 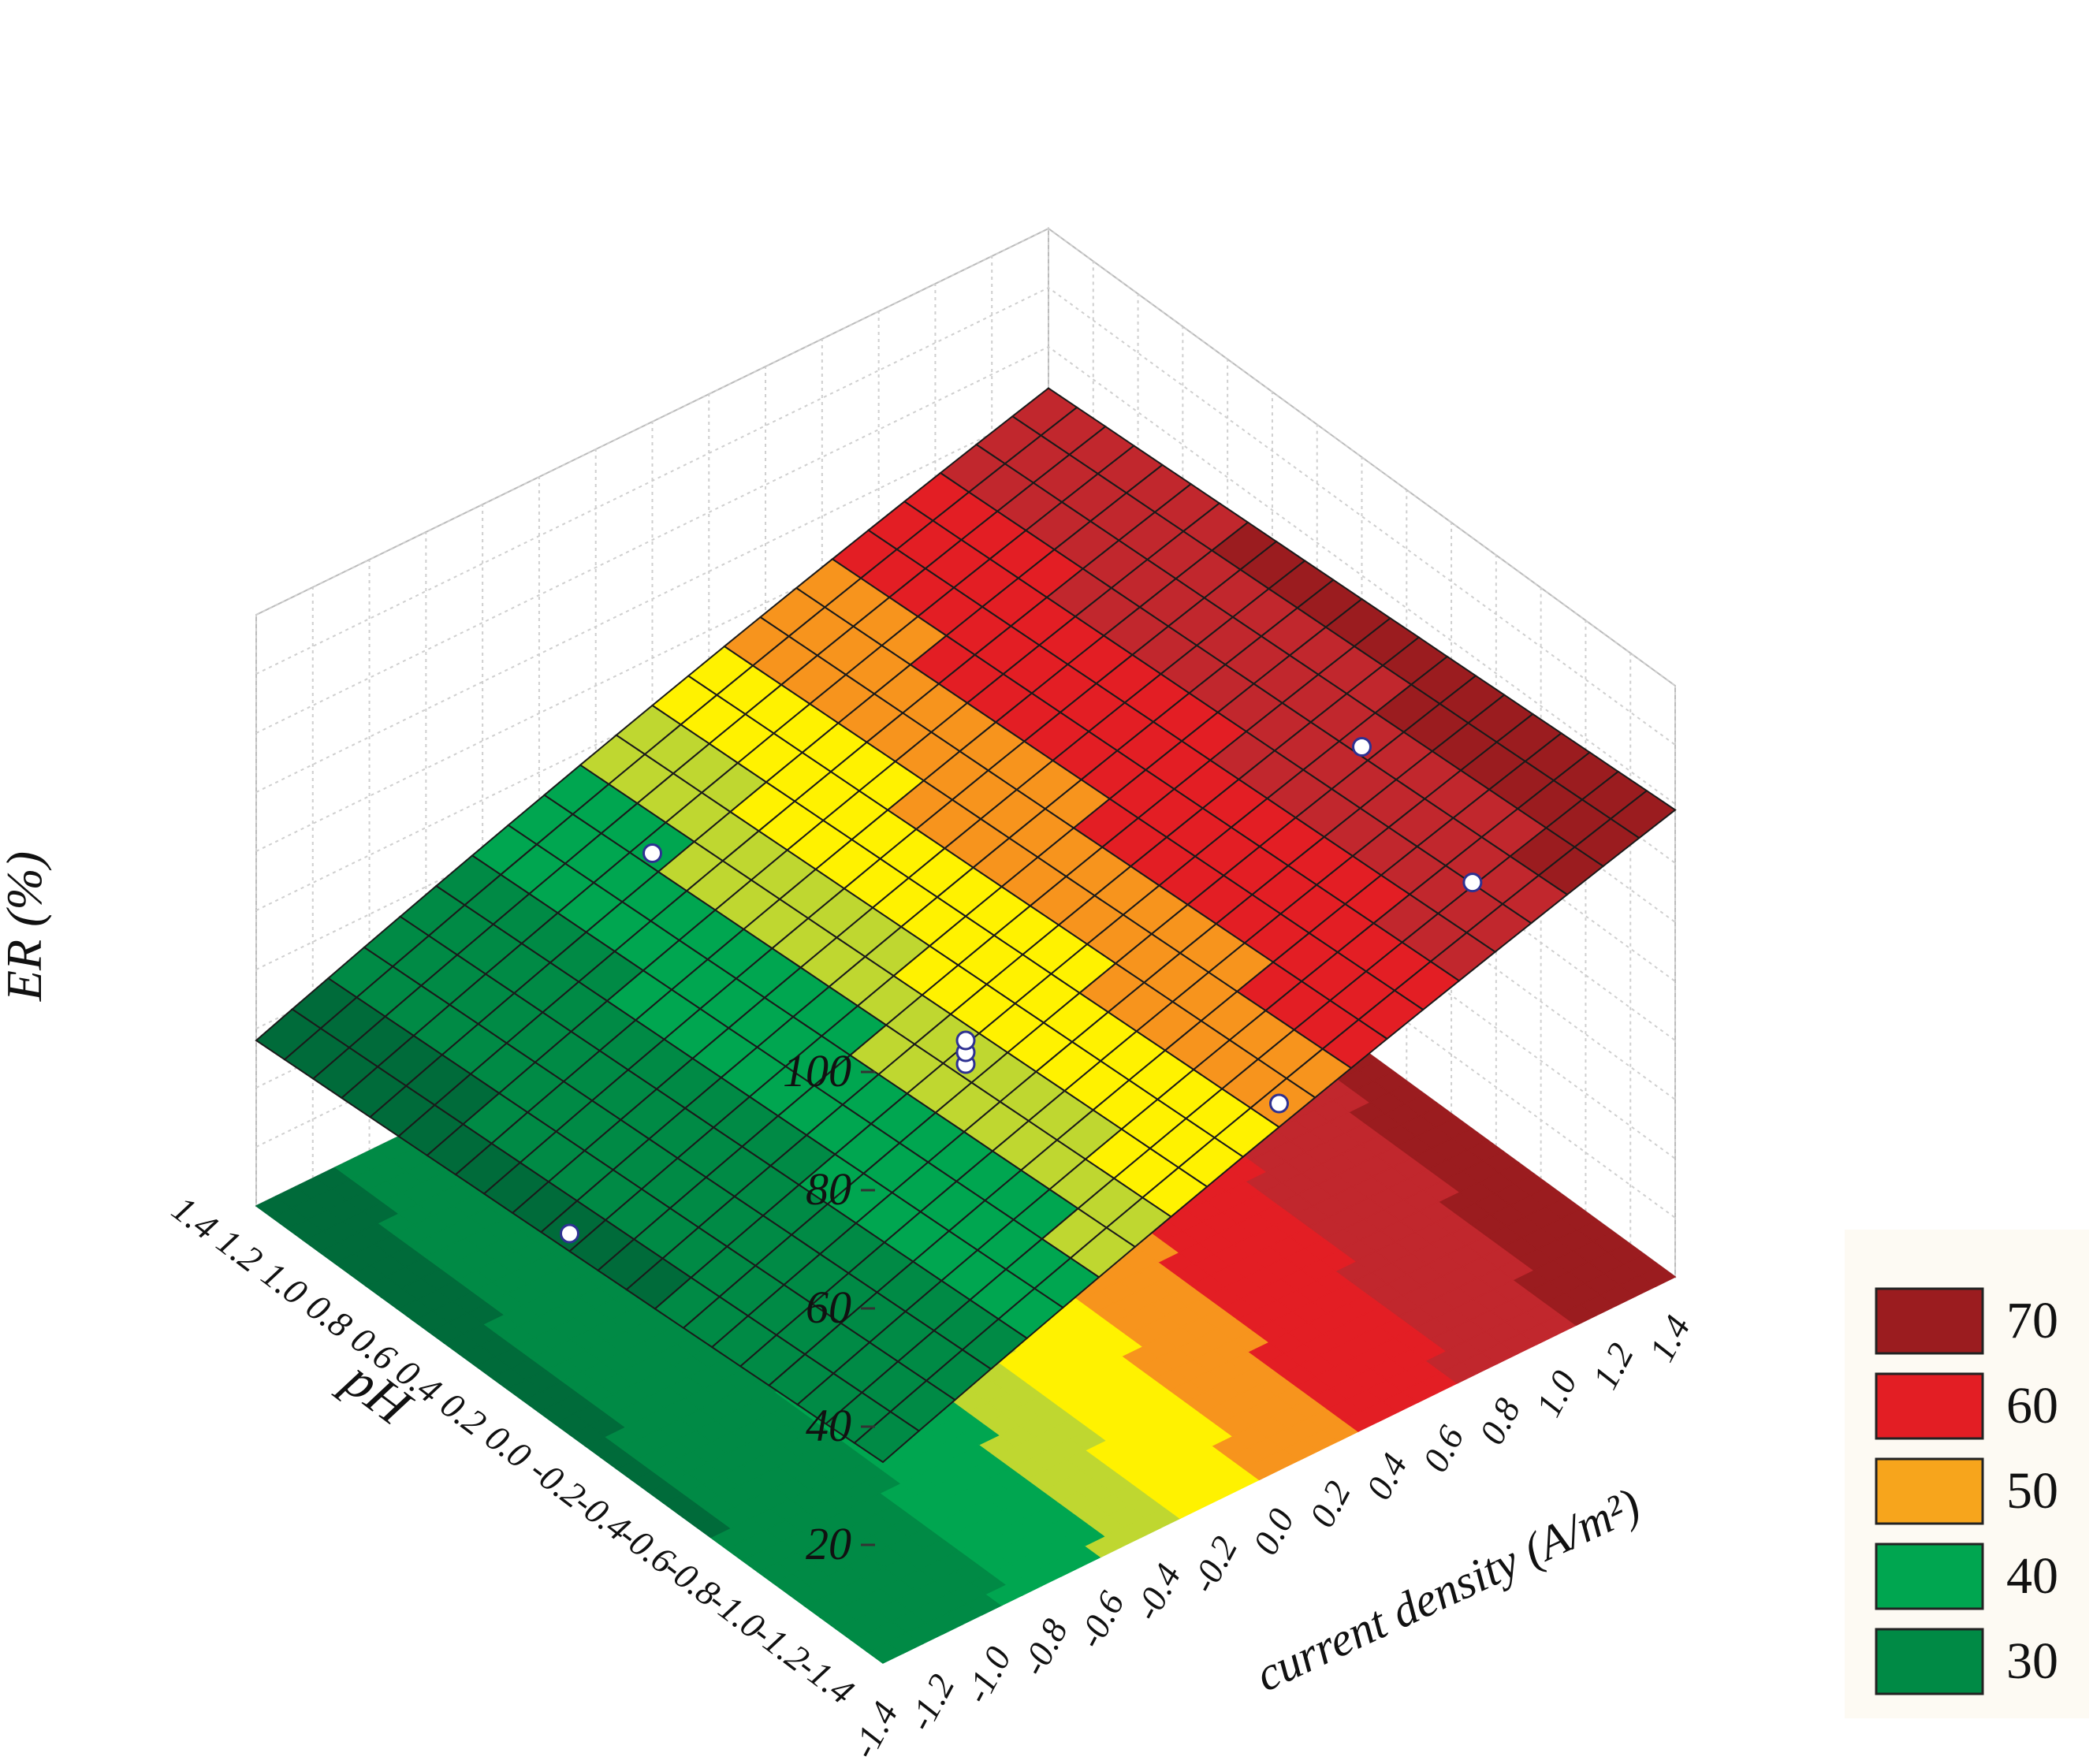 I want to click on x-tick-label: 0.0, so click(x=1273, y=1531).